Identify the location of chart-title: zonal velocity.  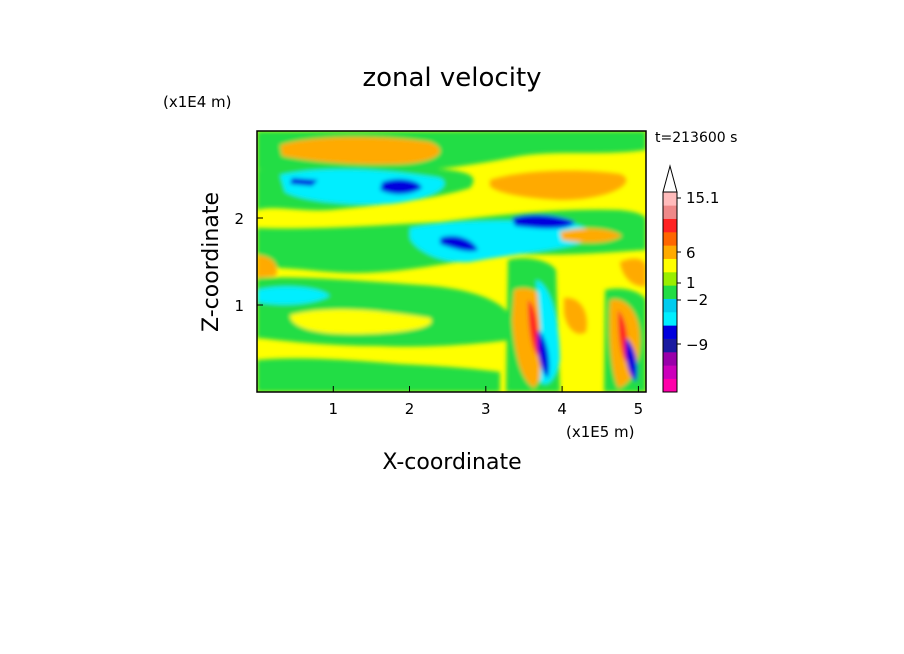
(451, 78).